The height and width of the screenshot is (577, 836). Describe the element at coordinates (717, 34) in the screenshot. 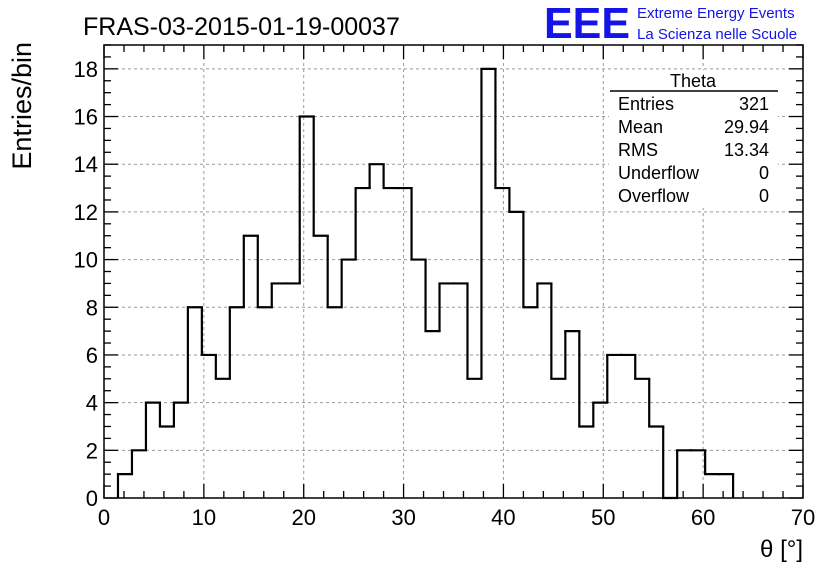

I see `logo-line-2: La Scienza nelle Scuole` at that location.